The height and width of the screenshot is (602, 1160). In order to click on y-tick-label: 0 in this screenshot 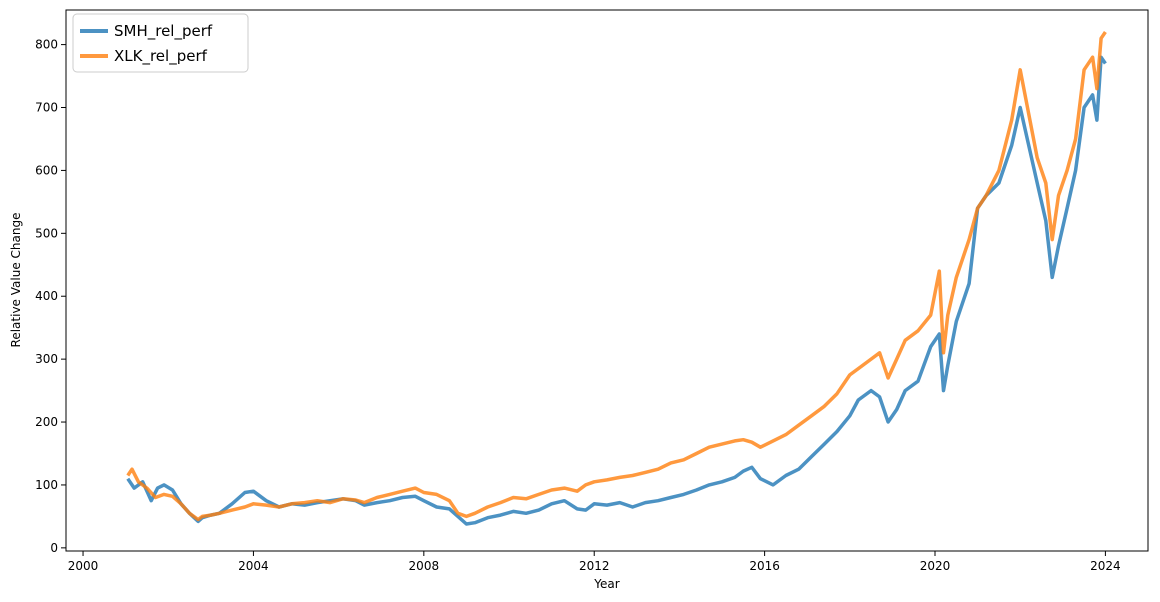, I will do `click(54, 548)`.